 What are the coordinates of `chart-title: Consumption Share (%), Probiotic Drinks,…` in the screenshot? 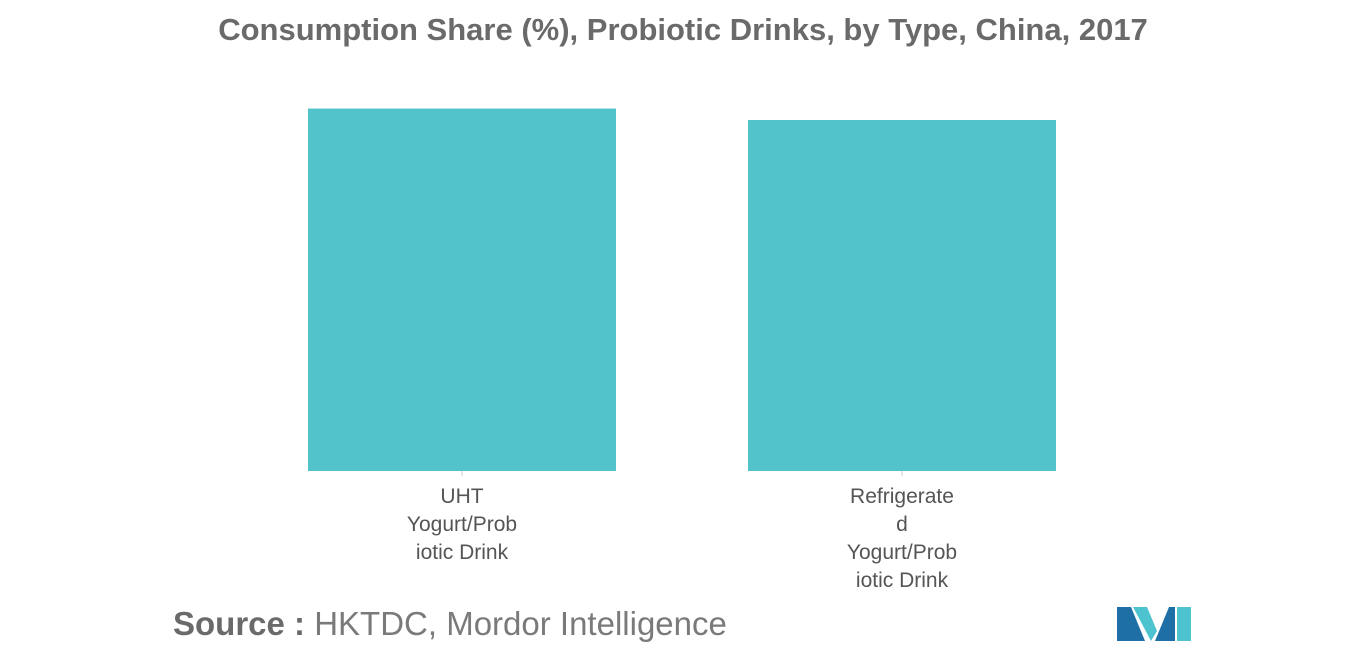 It's located at (683, 29).